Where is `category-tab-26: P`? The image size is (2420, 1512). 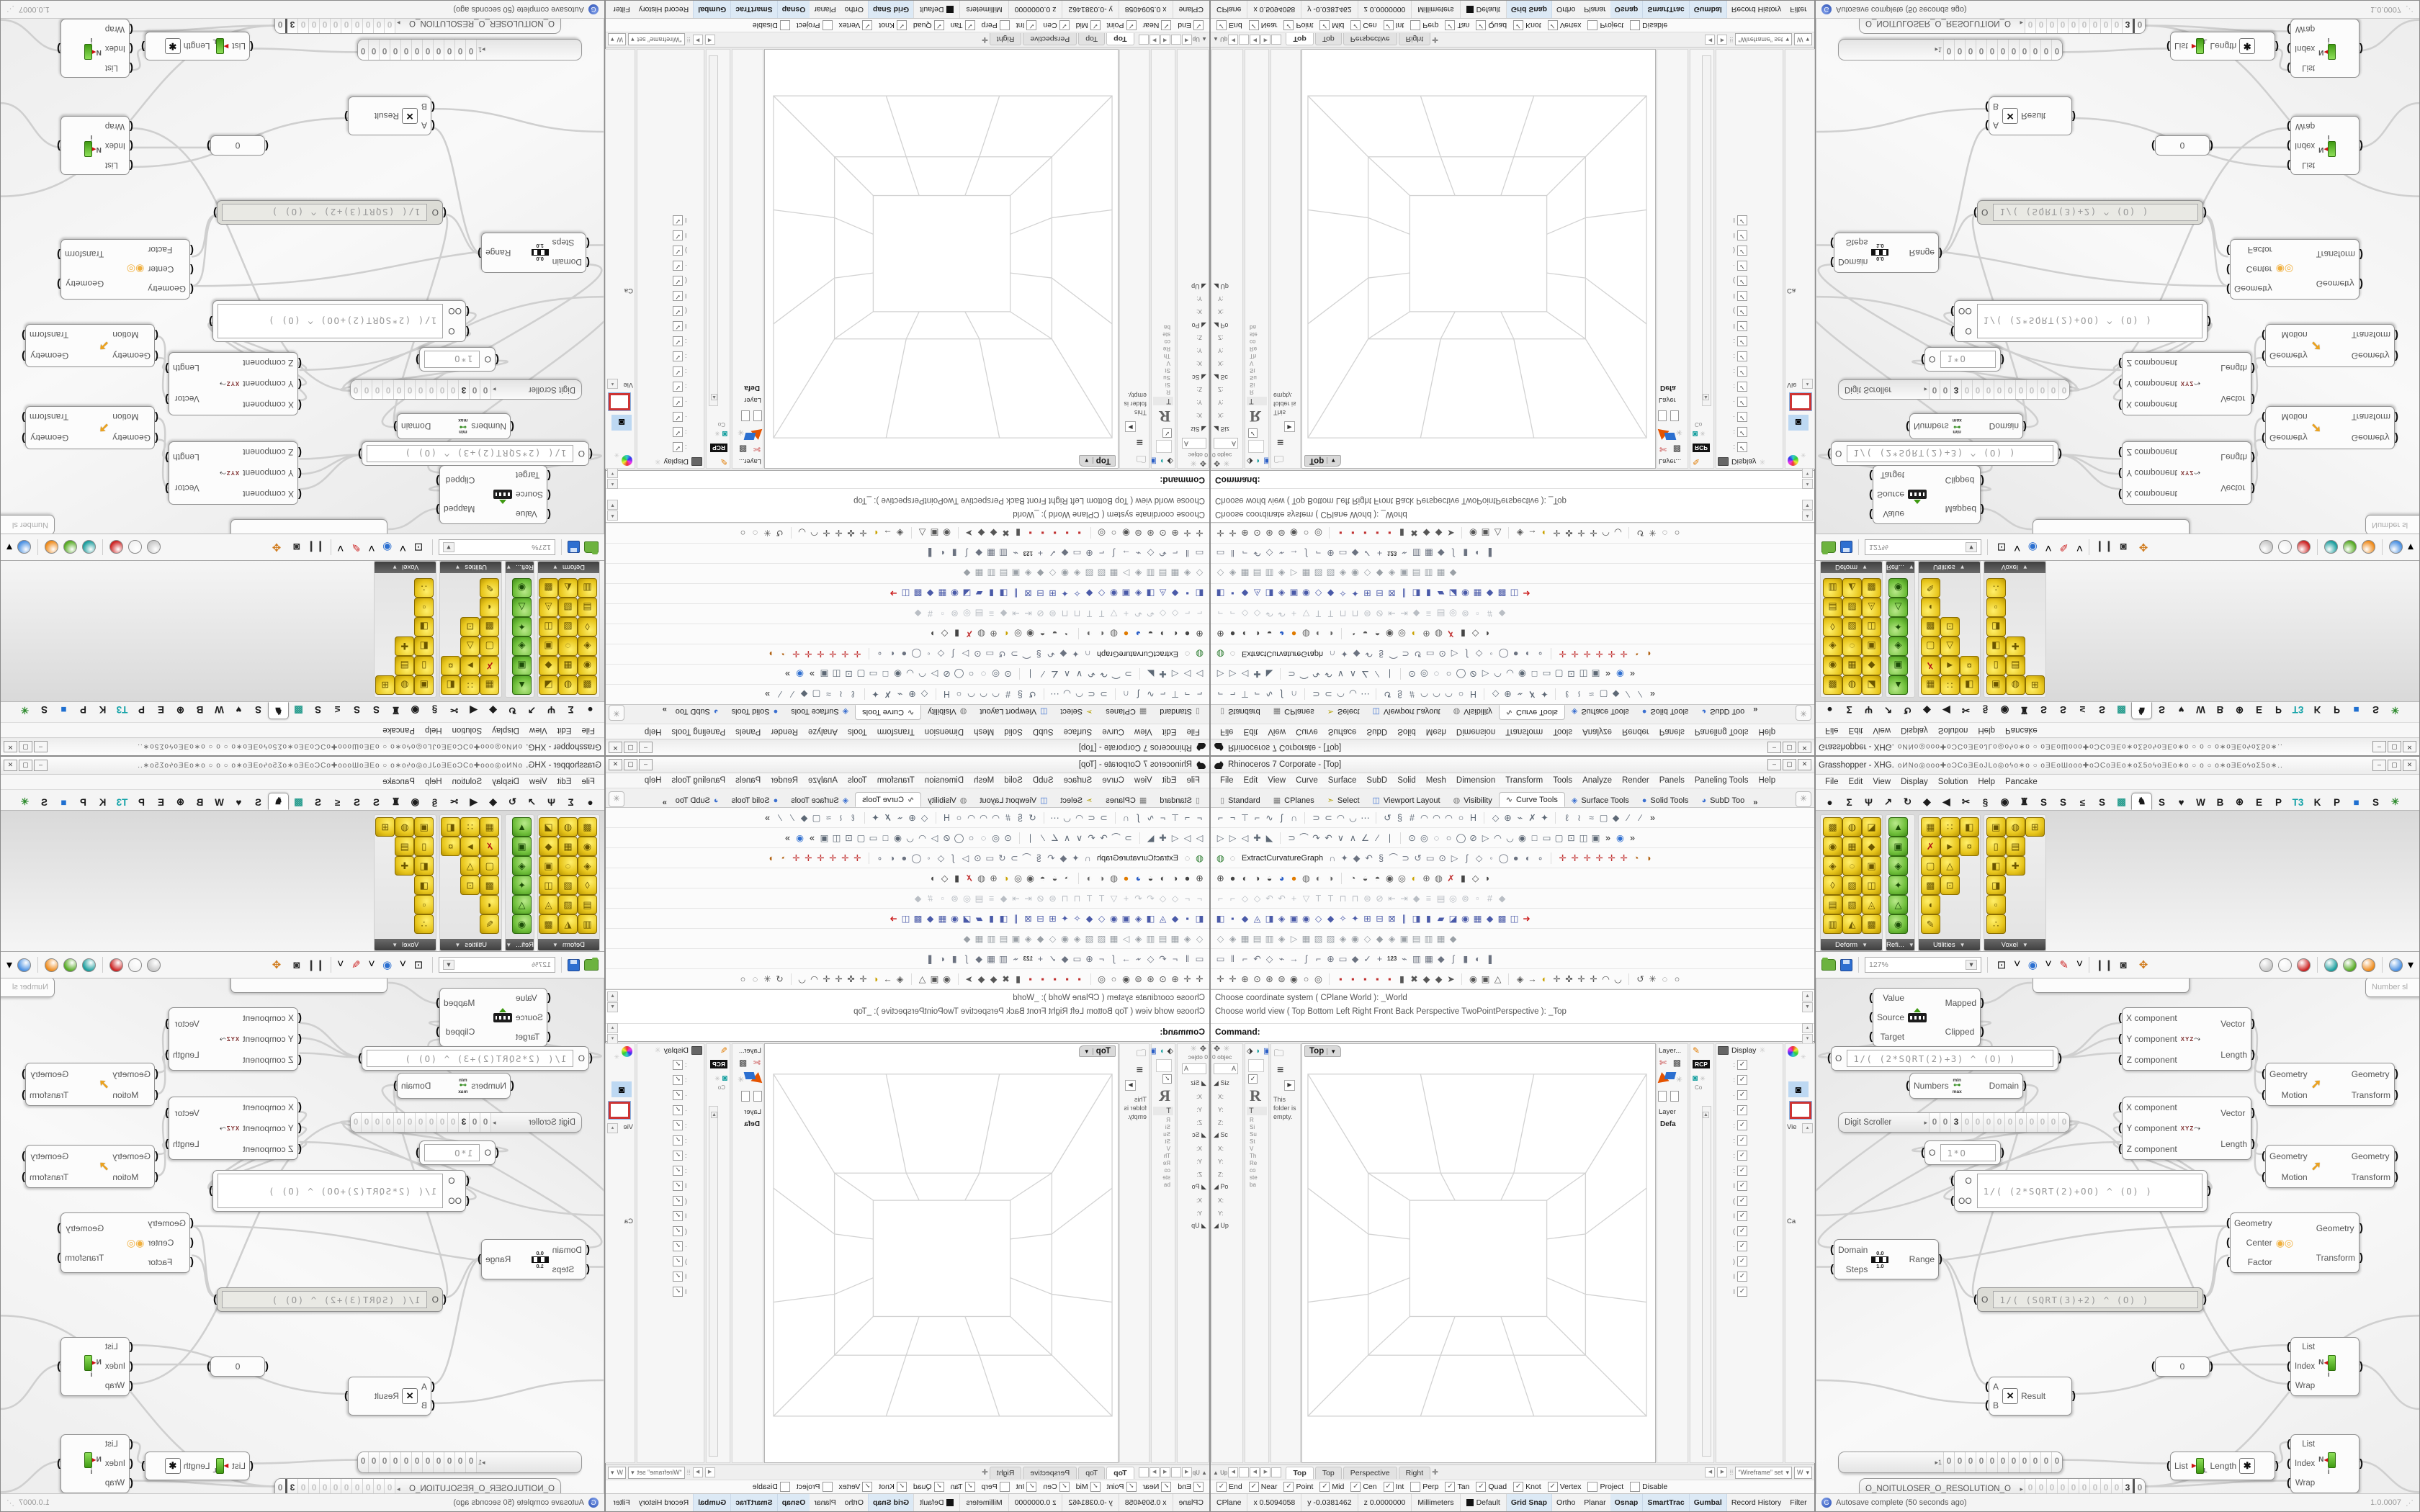
category-tab-26: P is located at coordinates (2336, 709).